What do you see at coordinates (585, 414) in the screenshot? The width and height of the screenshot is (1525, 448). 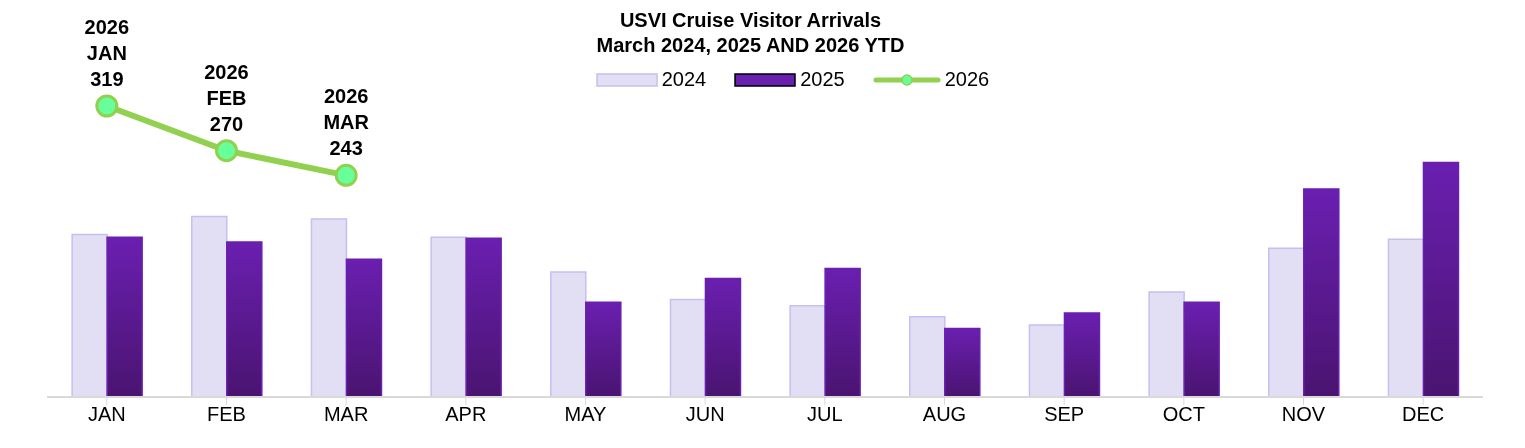 I see `x-tick-label: MAY` at bounding box center [585, 414].